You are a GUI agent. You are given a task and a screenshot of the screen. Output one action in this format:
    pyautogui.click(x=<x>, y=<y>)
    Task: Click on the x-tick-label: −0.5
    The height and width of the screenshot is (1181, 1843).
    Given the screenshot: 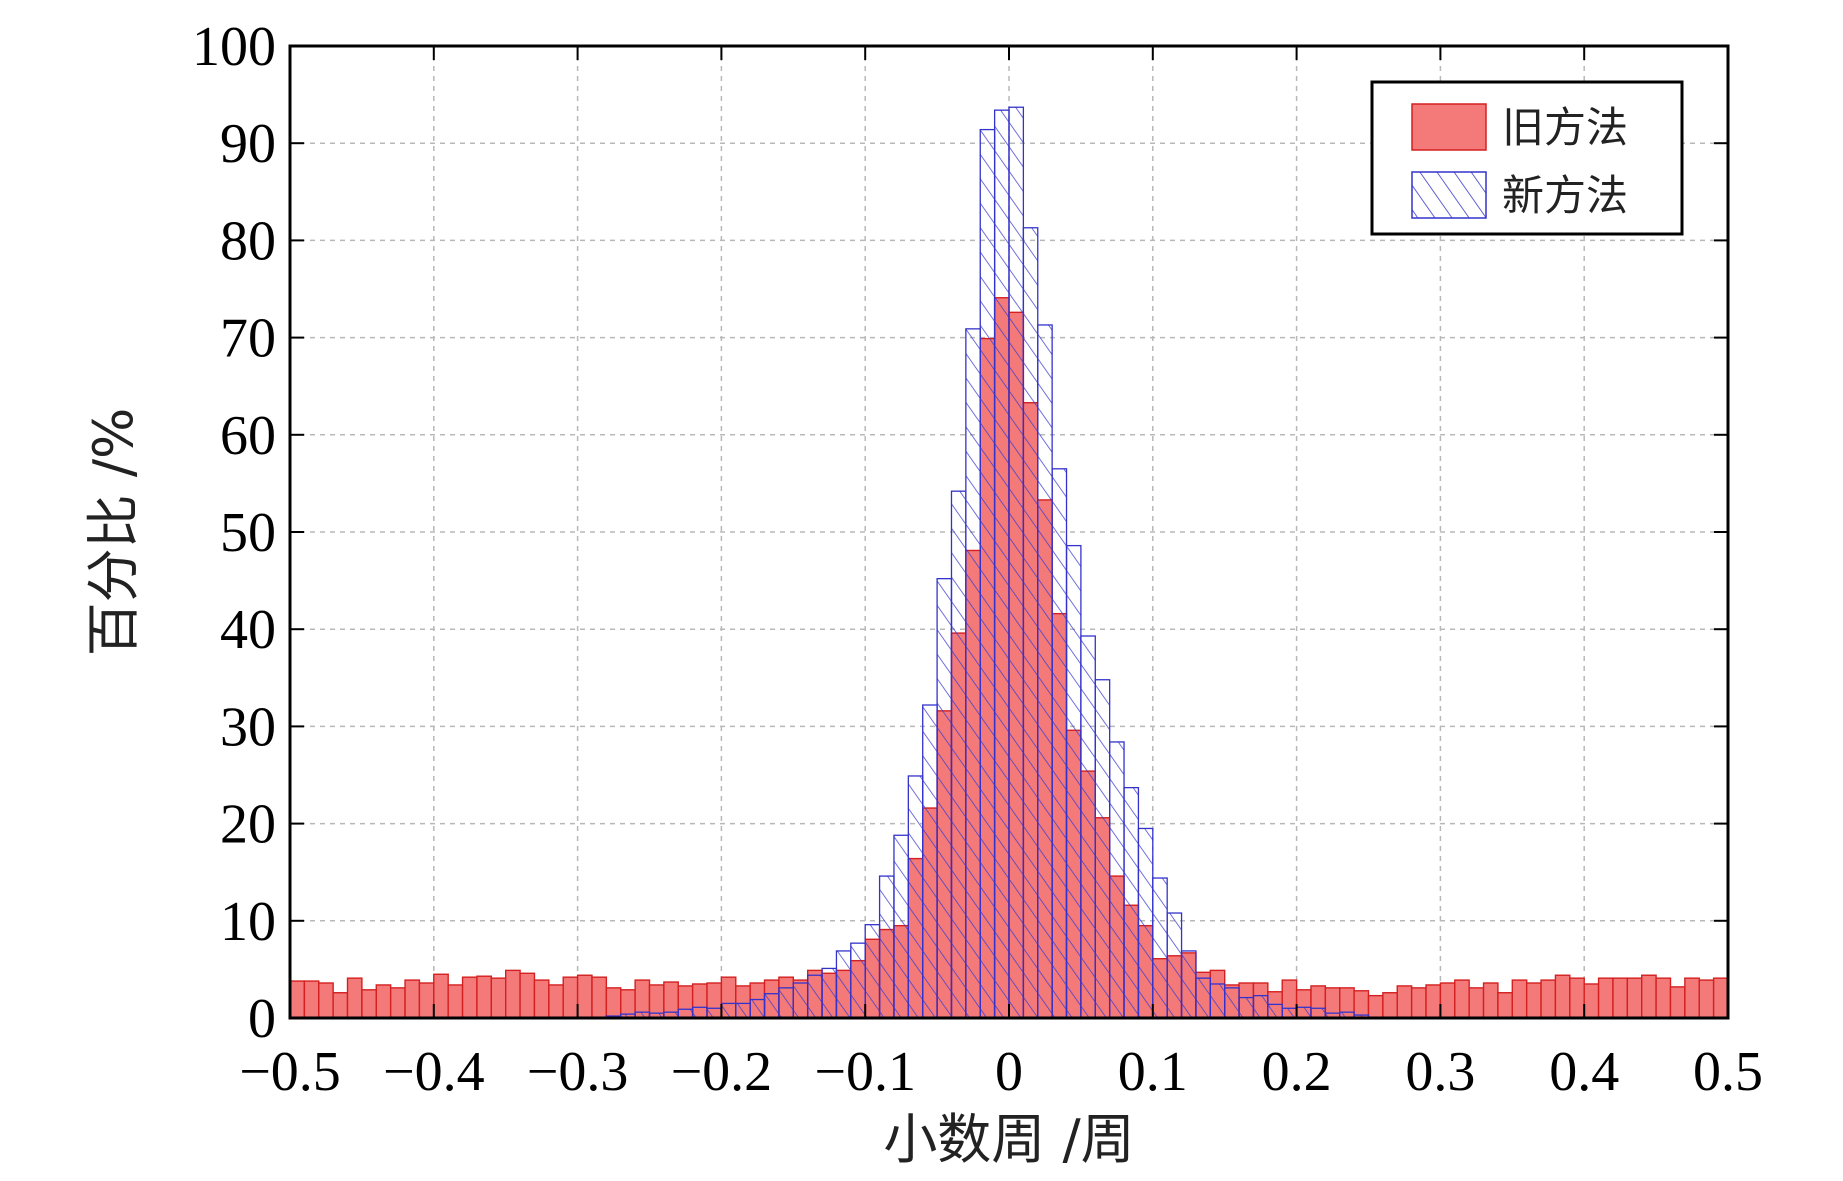 What is the action you would take?
    pyautogui.click(x=290, y=1072)
    